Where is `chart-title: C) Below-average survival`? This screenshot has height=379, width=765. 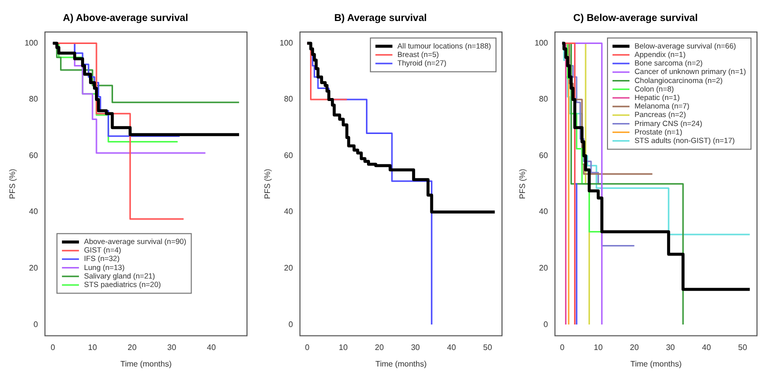 chart-title: C) Below-average survival is located at coordinates (635, 18).